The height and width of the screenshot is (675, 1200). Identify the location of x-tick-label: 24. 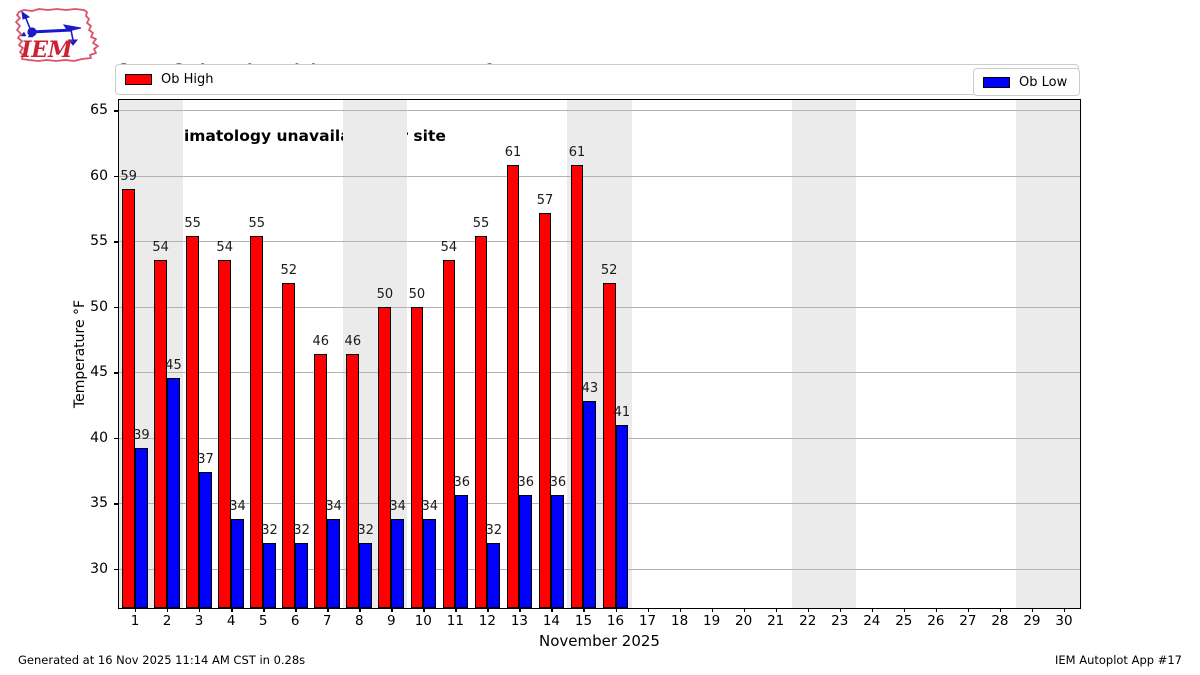
(872, 621).